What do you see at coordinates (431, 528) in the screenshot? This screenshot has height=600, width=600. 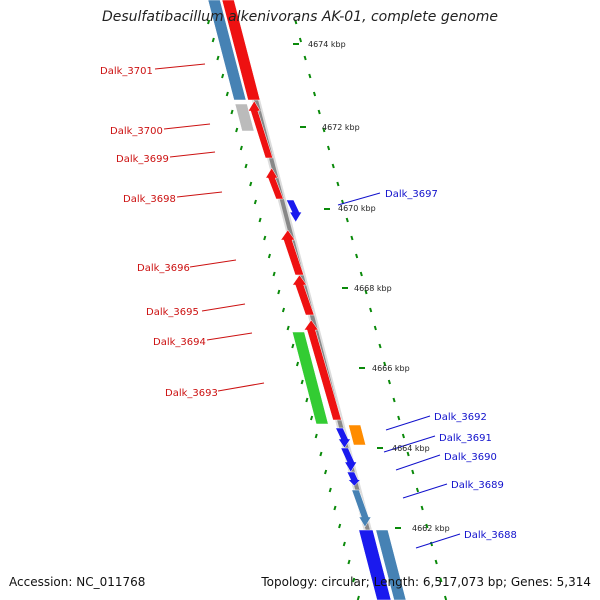 I see `kbp-tick-label: 4662 kbp` at bounding box center [431, 528].